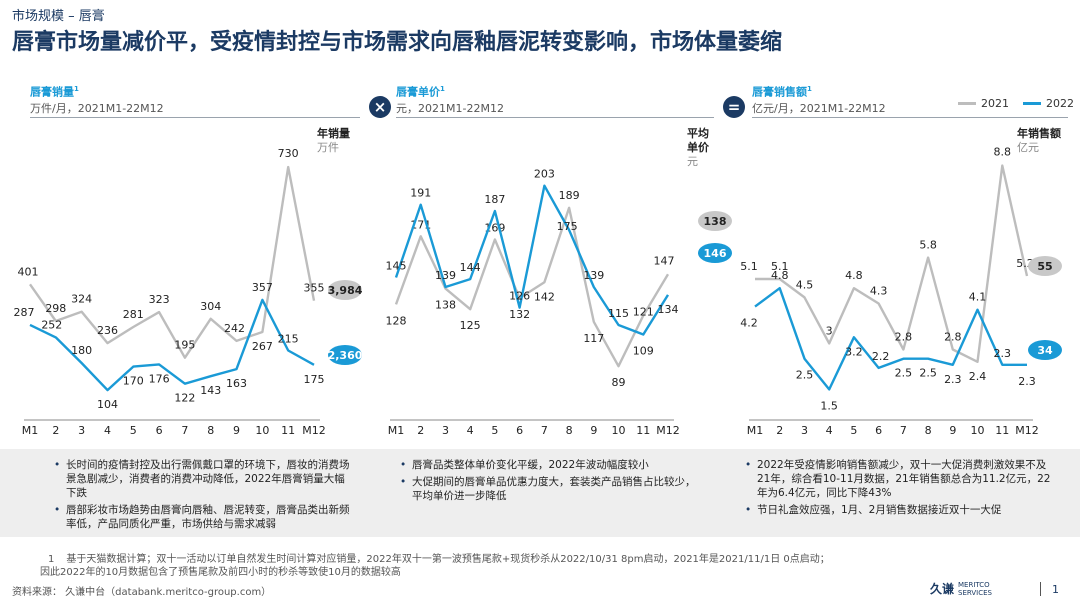  I want to click on data-label: 132, so click(519, 314).